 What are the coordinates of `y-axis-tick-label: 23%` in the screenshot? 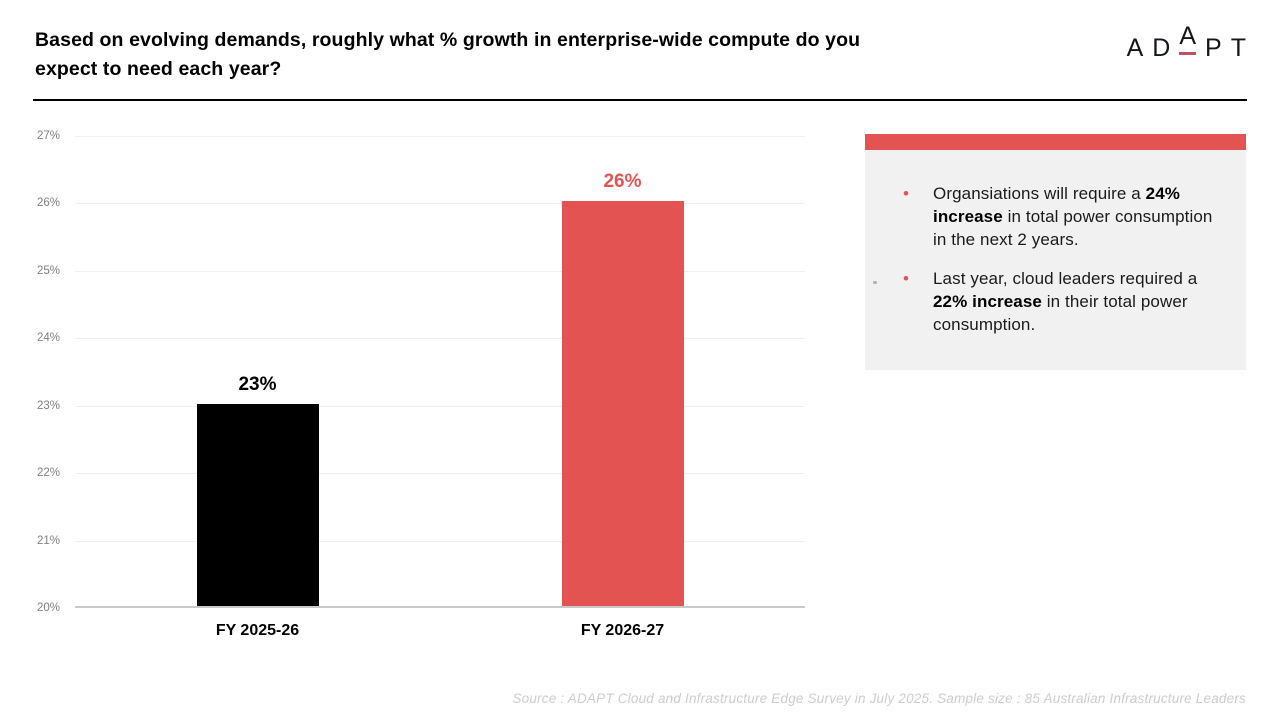 It's located at (49, 405).